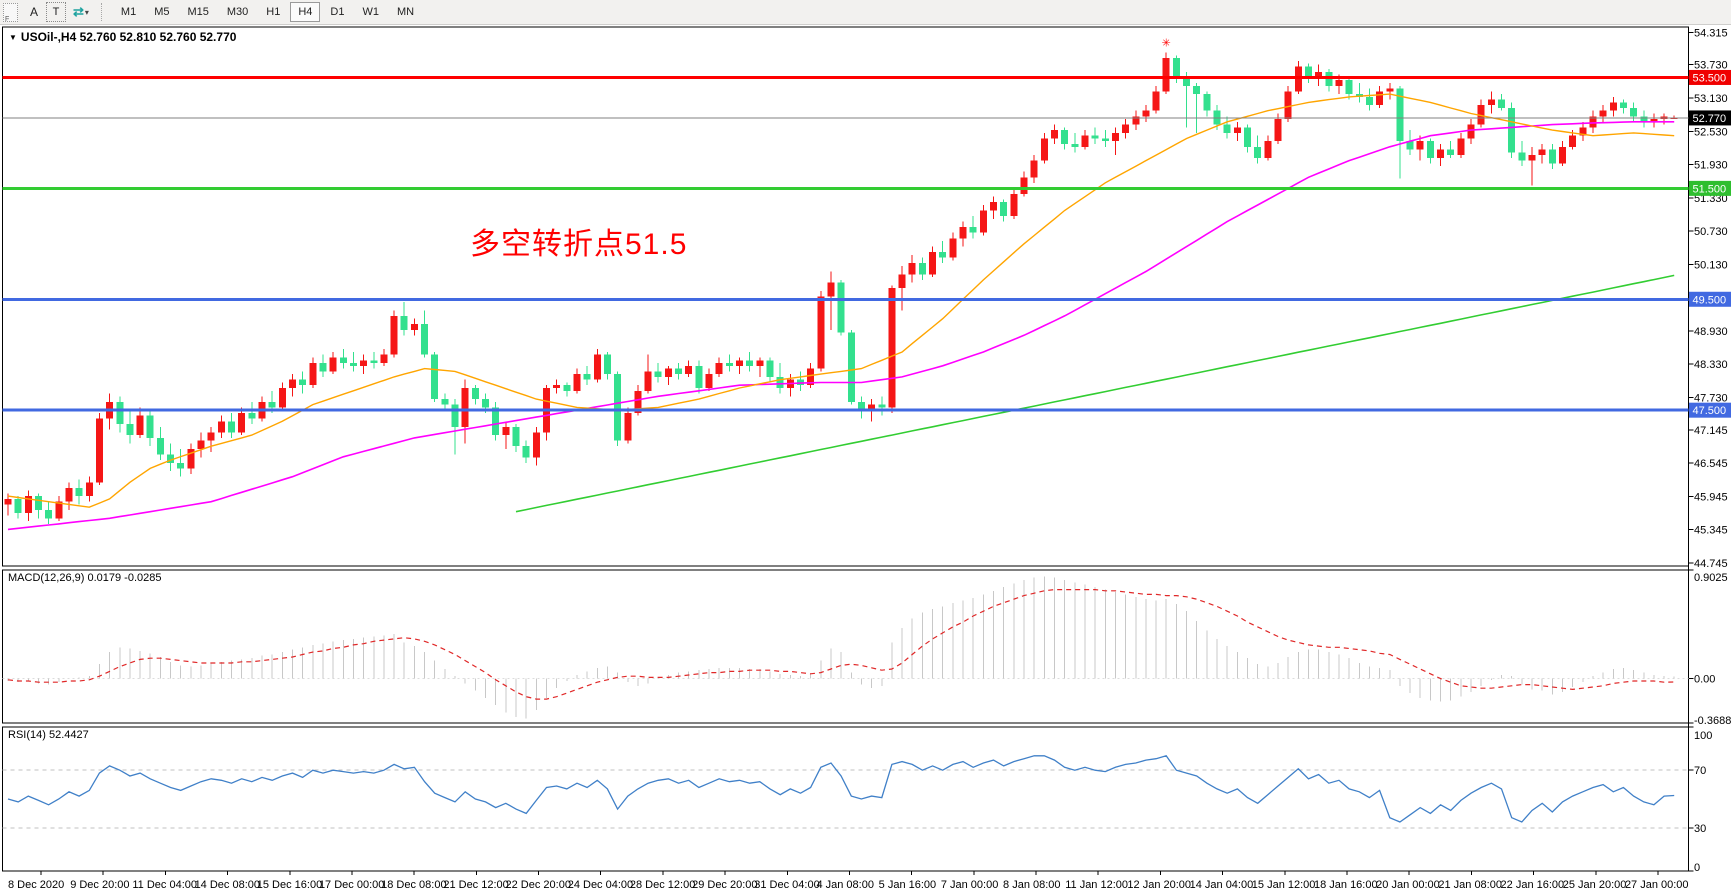 This screenshot has width=1731, height=896. Describe the element at coordinates (1711, 265) in the screenshot. I see `price-tick-label: 50.130` at that location.